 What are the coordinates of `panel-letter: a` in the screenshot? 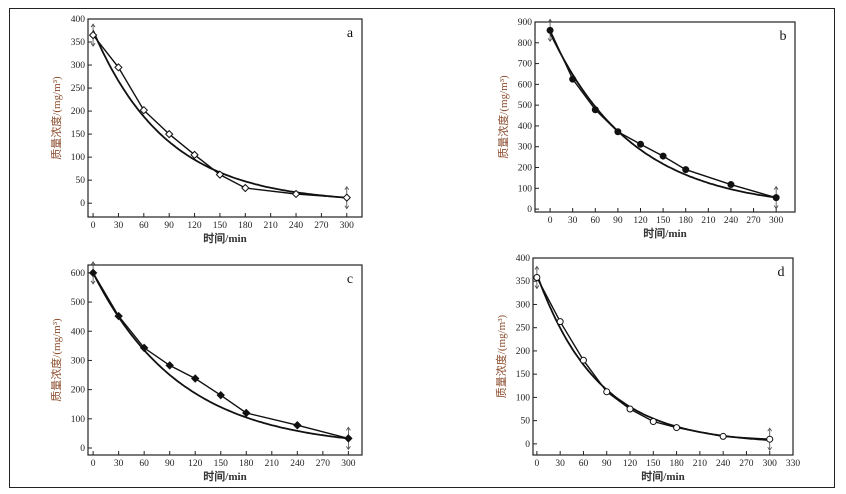 It's located at (350, 33).